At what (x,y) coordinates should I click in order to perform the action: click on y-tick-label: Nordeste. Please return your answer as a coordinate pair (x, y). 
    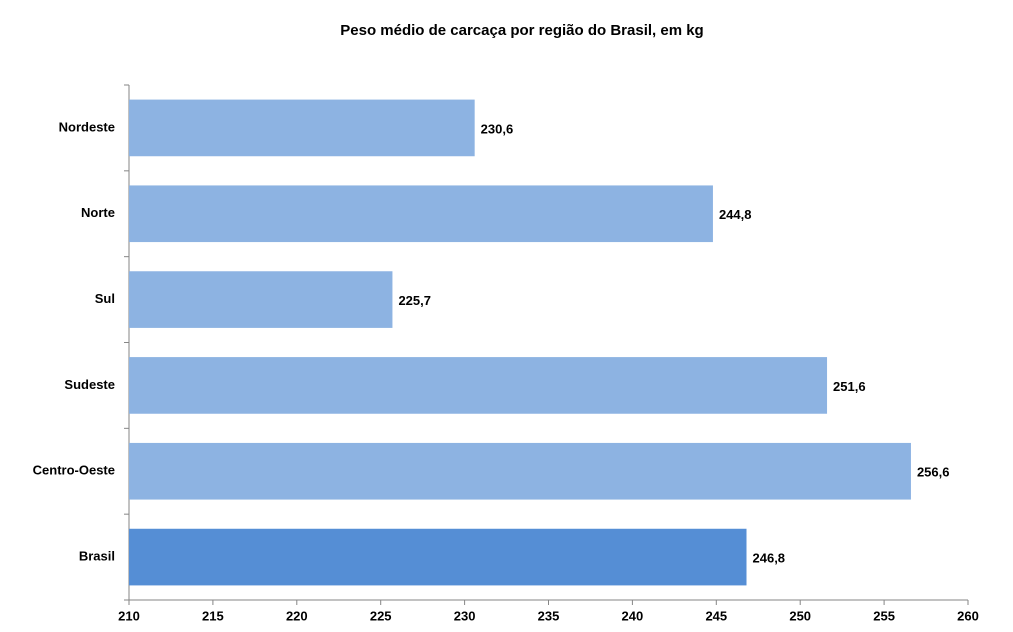
    Looking at the image, I should click on (87, 126).